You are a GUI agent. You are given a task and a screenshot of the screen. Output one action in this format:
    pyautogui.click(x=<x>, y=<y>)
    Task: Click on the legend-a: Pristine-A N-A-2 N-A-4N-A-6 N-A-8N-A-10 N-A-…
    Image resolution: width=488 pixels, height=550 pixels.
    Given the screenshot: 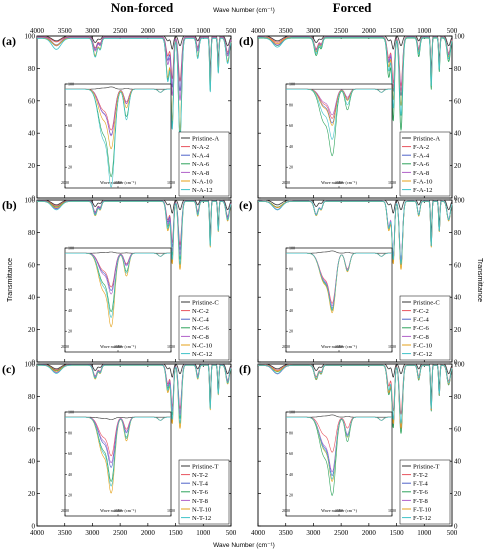 What is the action you would take?
    pyautogui.click(x=204, y=164)
    